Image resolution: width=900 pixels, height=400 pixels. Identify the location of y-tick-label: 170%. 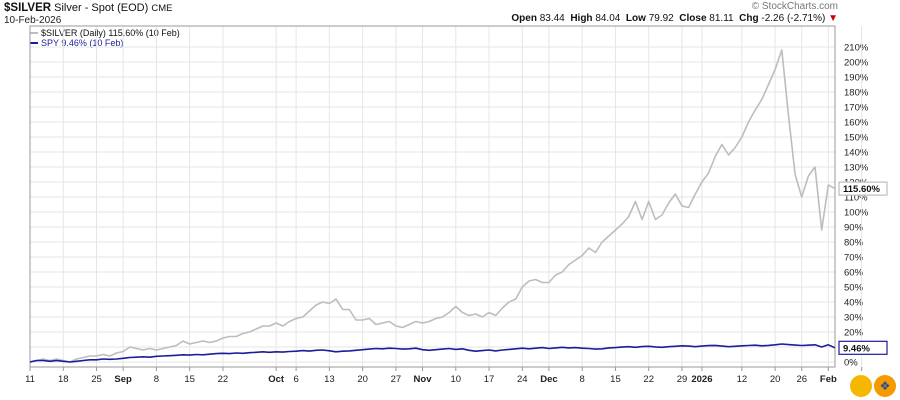
(856, 108).